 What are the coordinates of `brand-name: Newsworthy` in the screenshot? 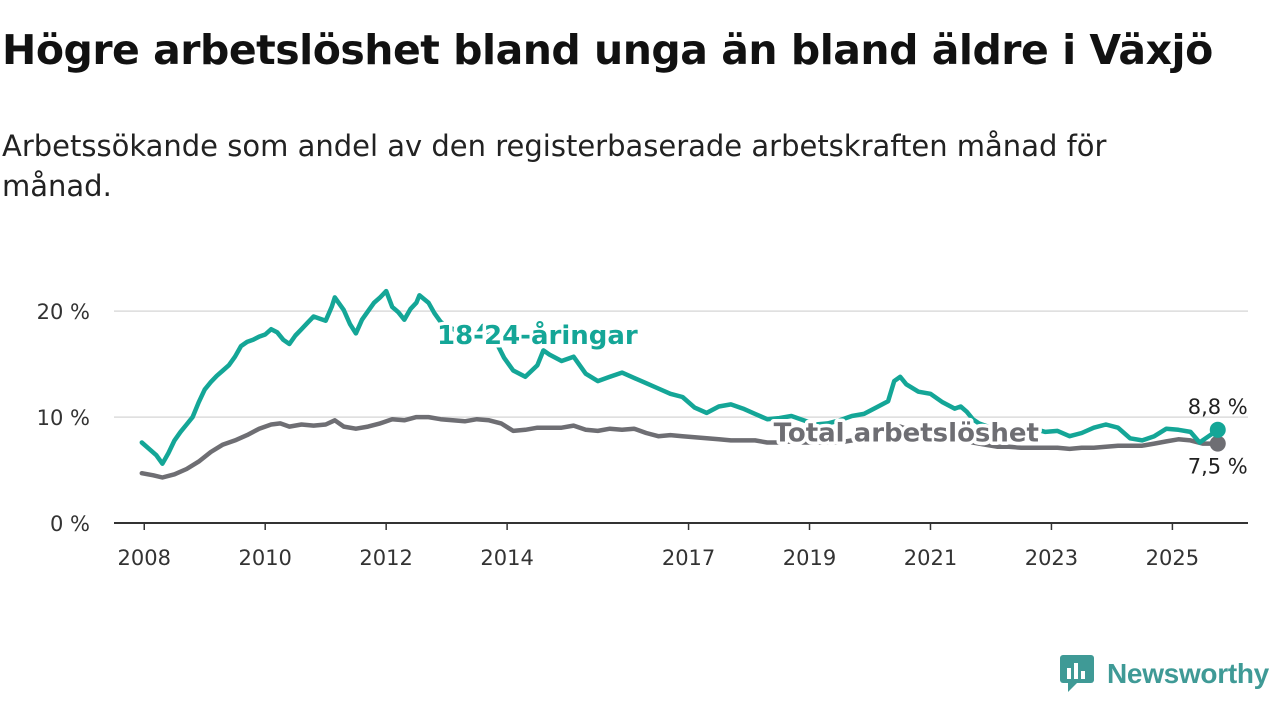 It's located at (1188, 673).